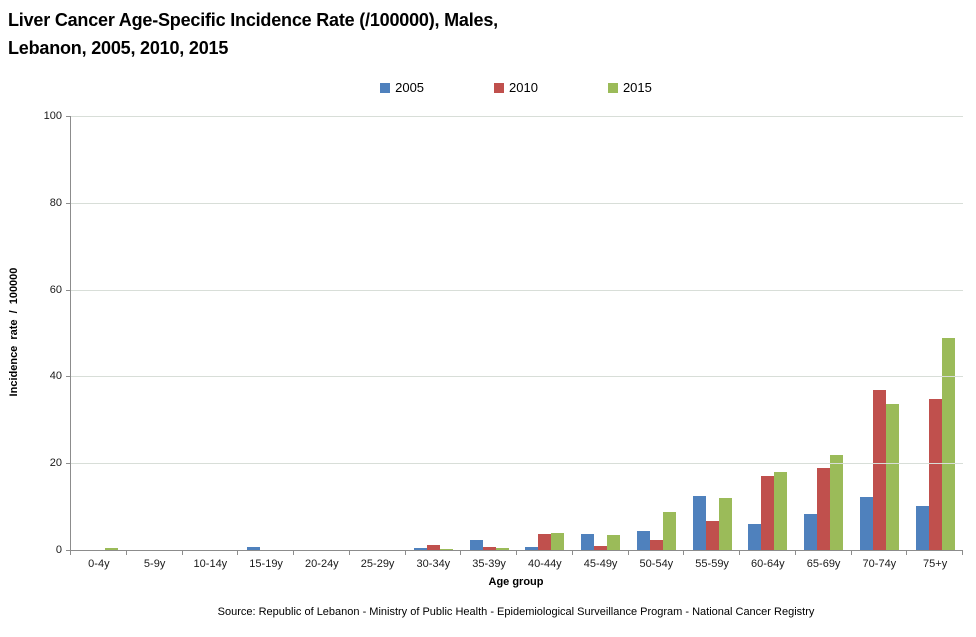  Describe the element at coordinates (935, 333) in the screenshot. I see `bar-group-75+y` at that location.